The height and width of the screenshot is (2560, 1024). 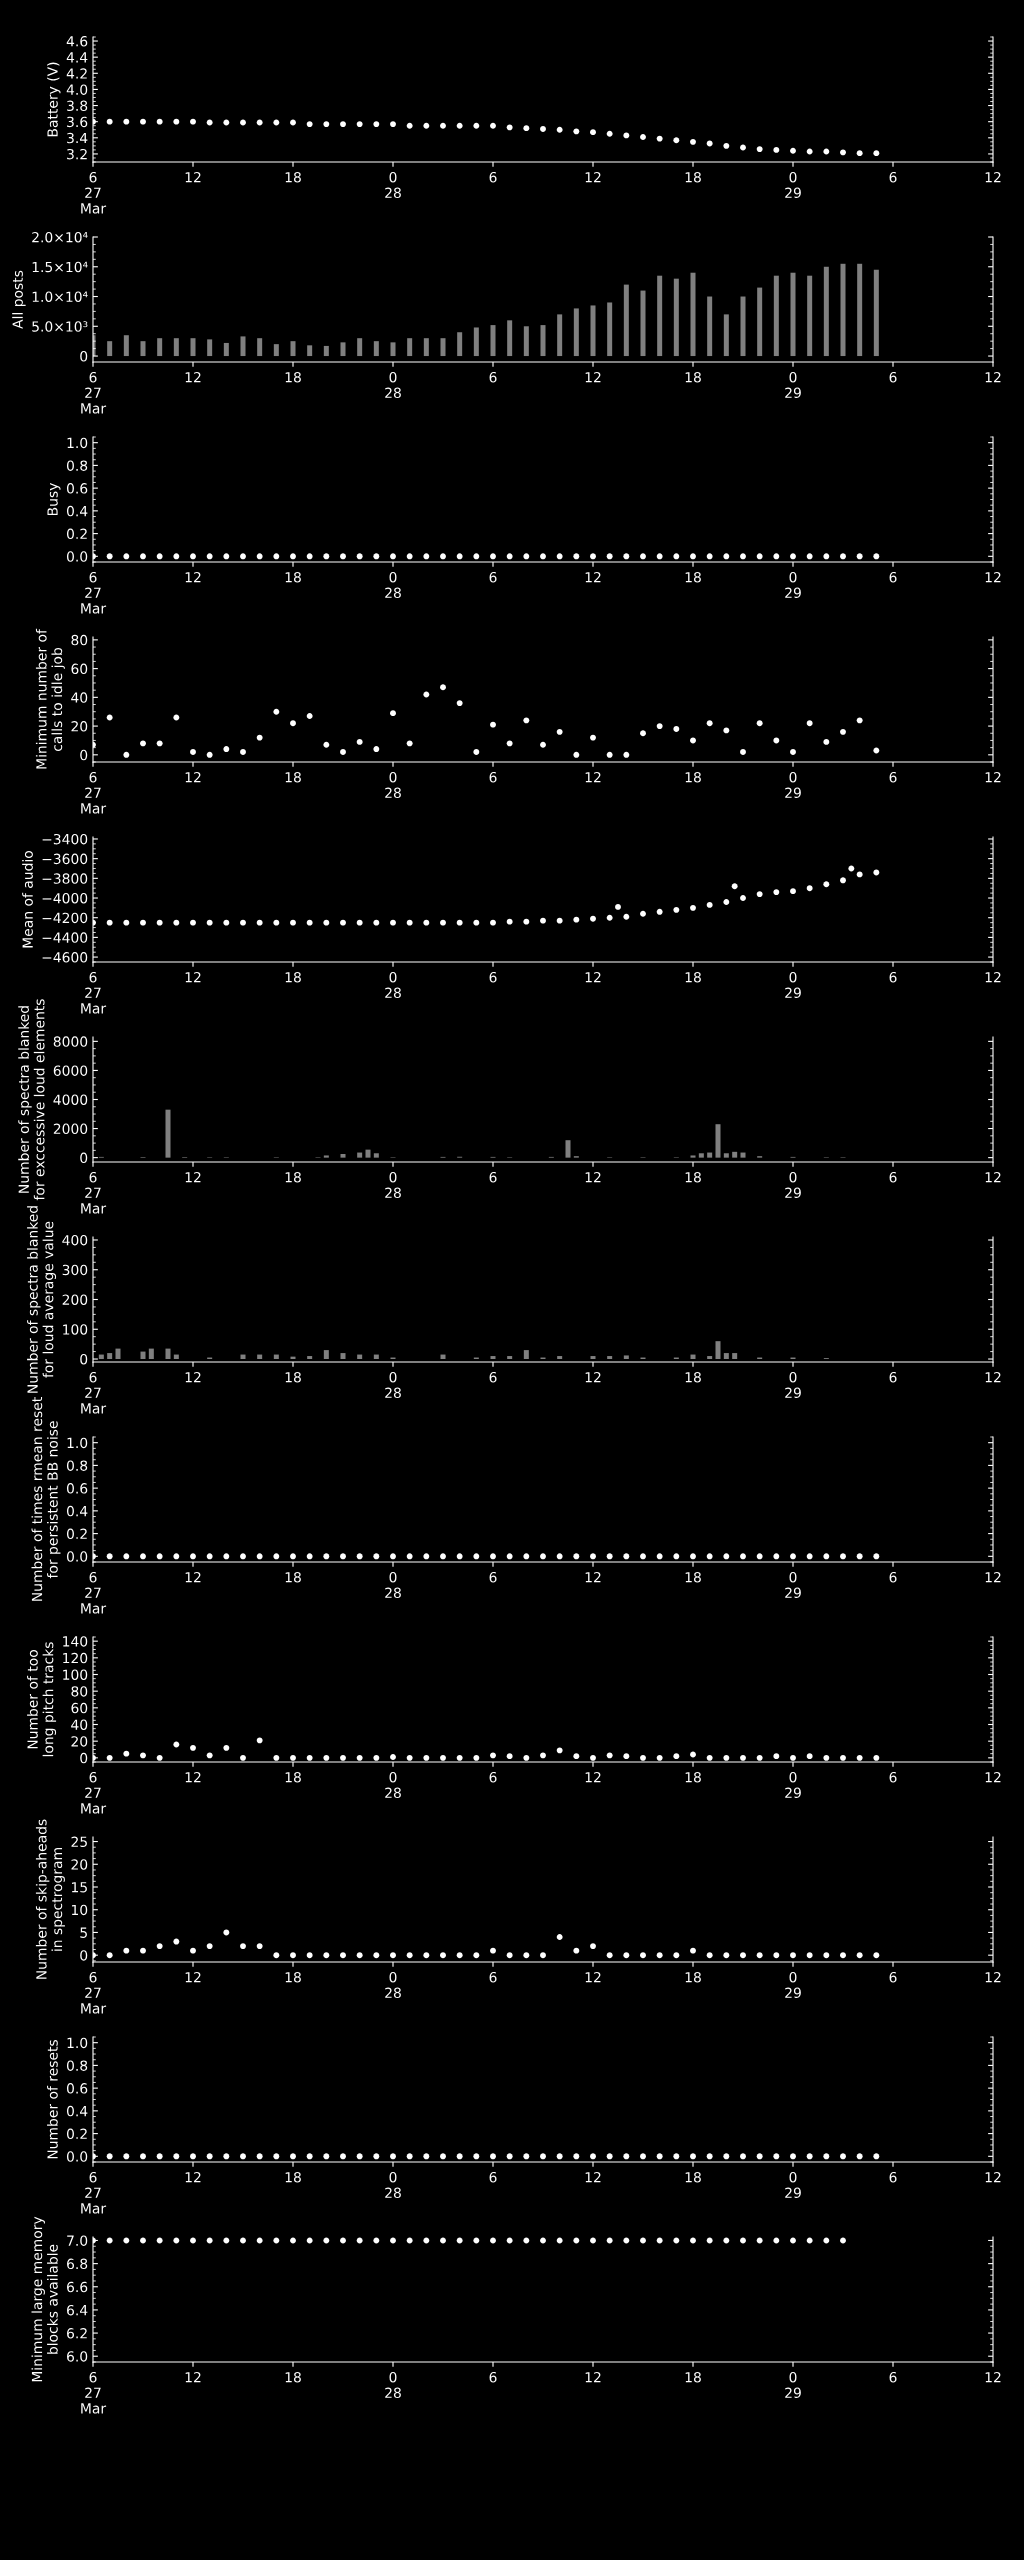 I want to click on y-axis-title: Number of too long pitch tracks, so click(x=42, y=1699).